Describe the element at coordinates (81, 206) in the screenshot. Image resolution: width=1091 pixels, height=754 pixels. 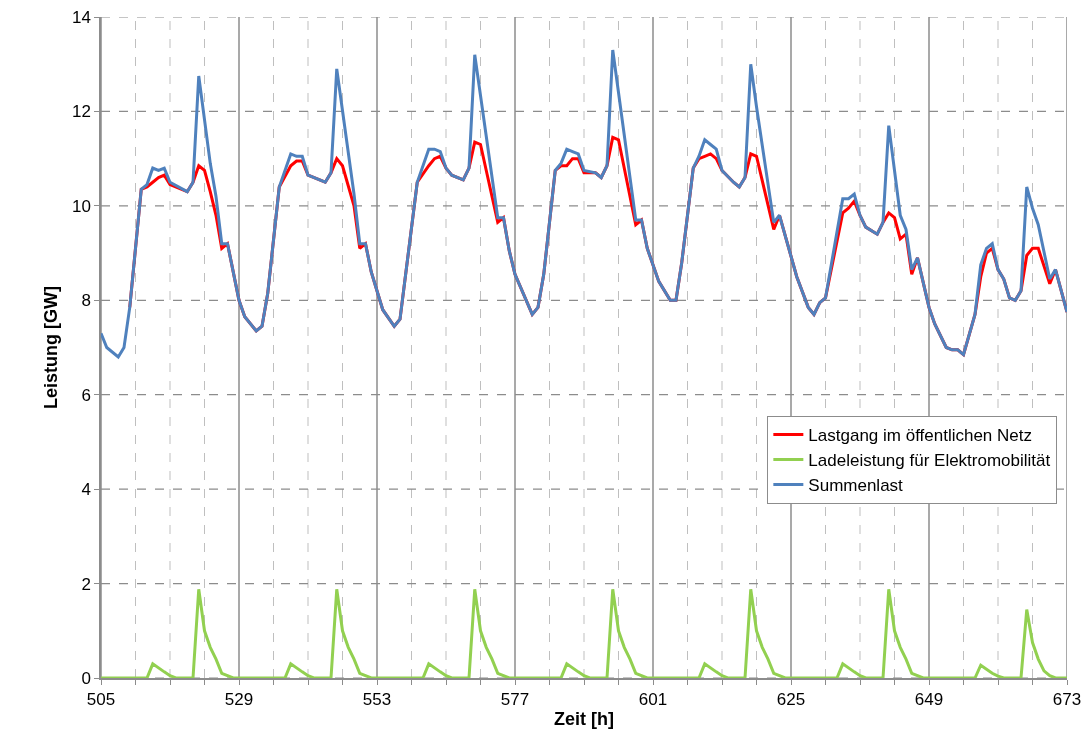
I see `y-tick-label: 10` at that location.